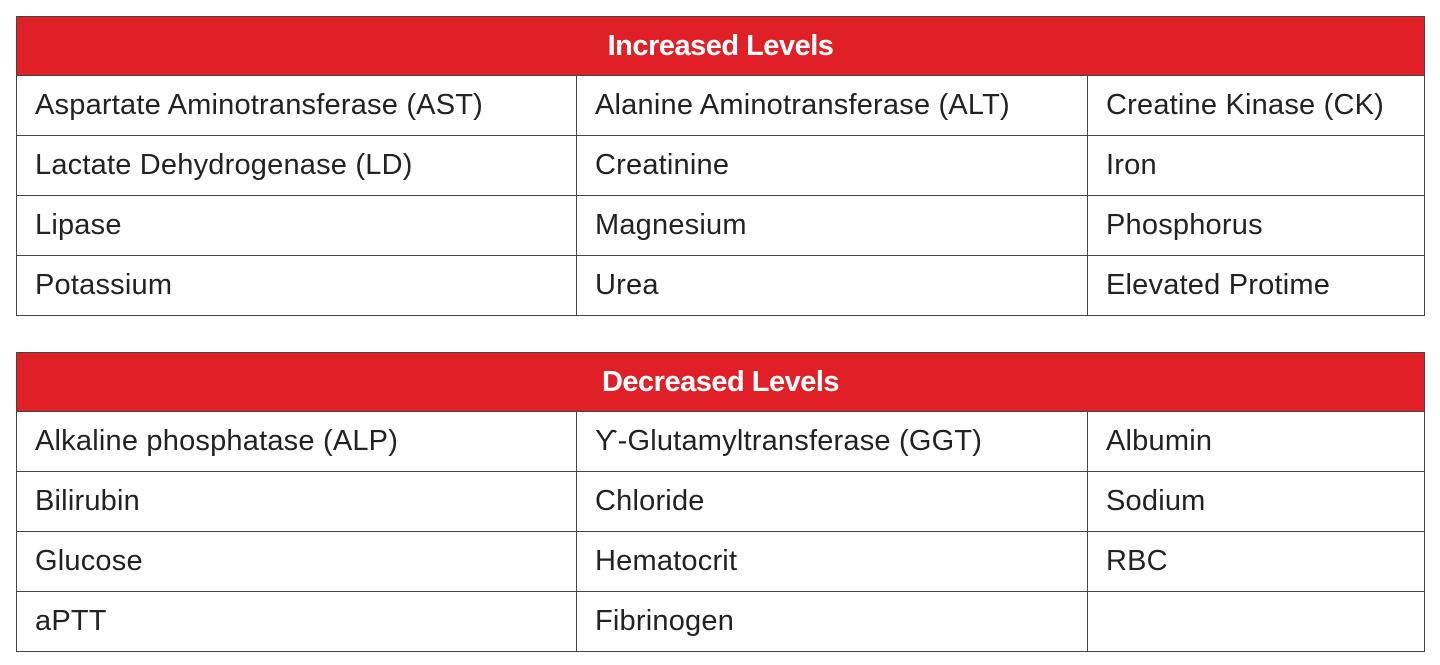 This screenshot has width=1440, height=665. Describe the element at coordinates (832, 105) in the screenshot. I see `table-cell: Alanine Aminotransferase (ALT)` at that location.